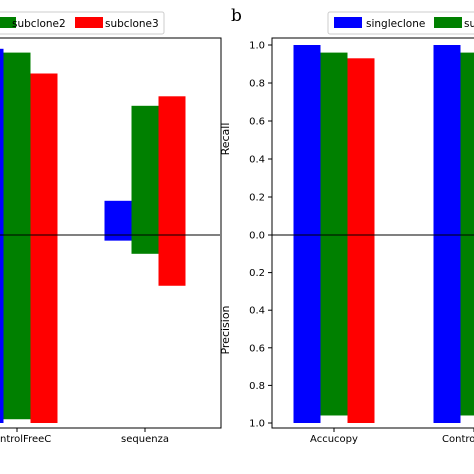 The width and height of the screenshot is (474, 474). I want to click on bar-recall-accucopy-subclone2, so click(334, 143).